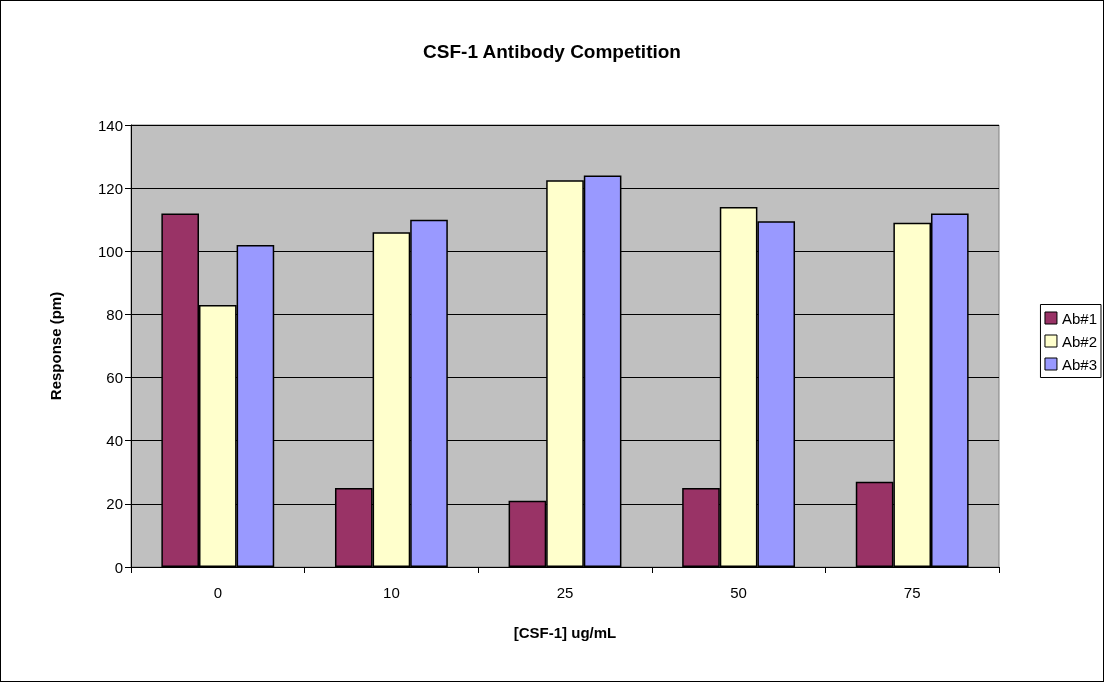 The image size is (1104, 682). Describe the element at coordinates (565, 632) in the screenshot. I see `x-axis-title: [CSF-1] ug/mL` at that location.